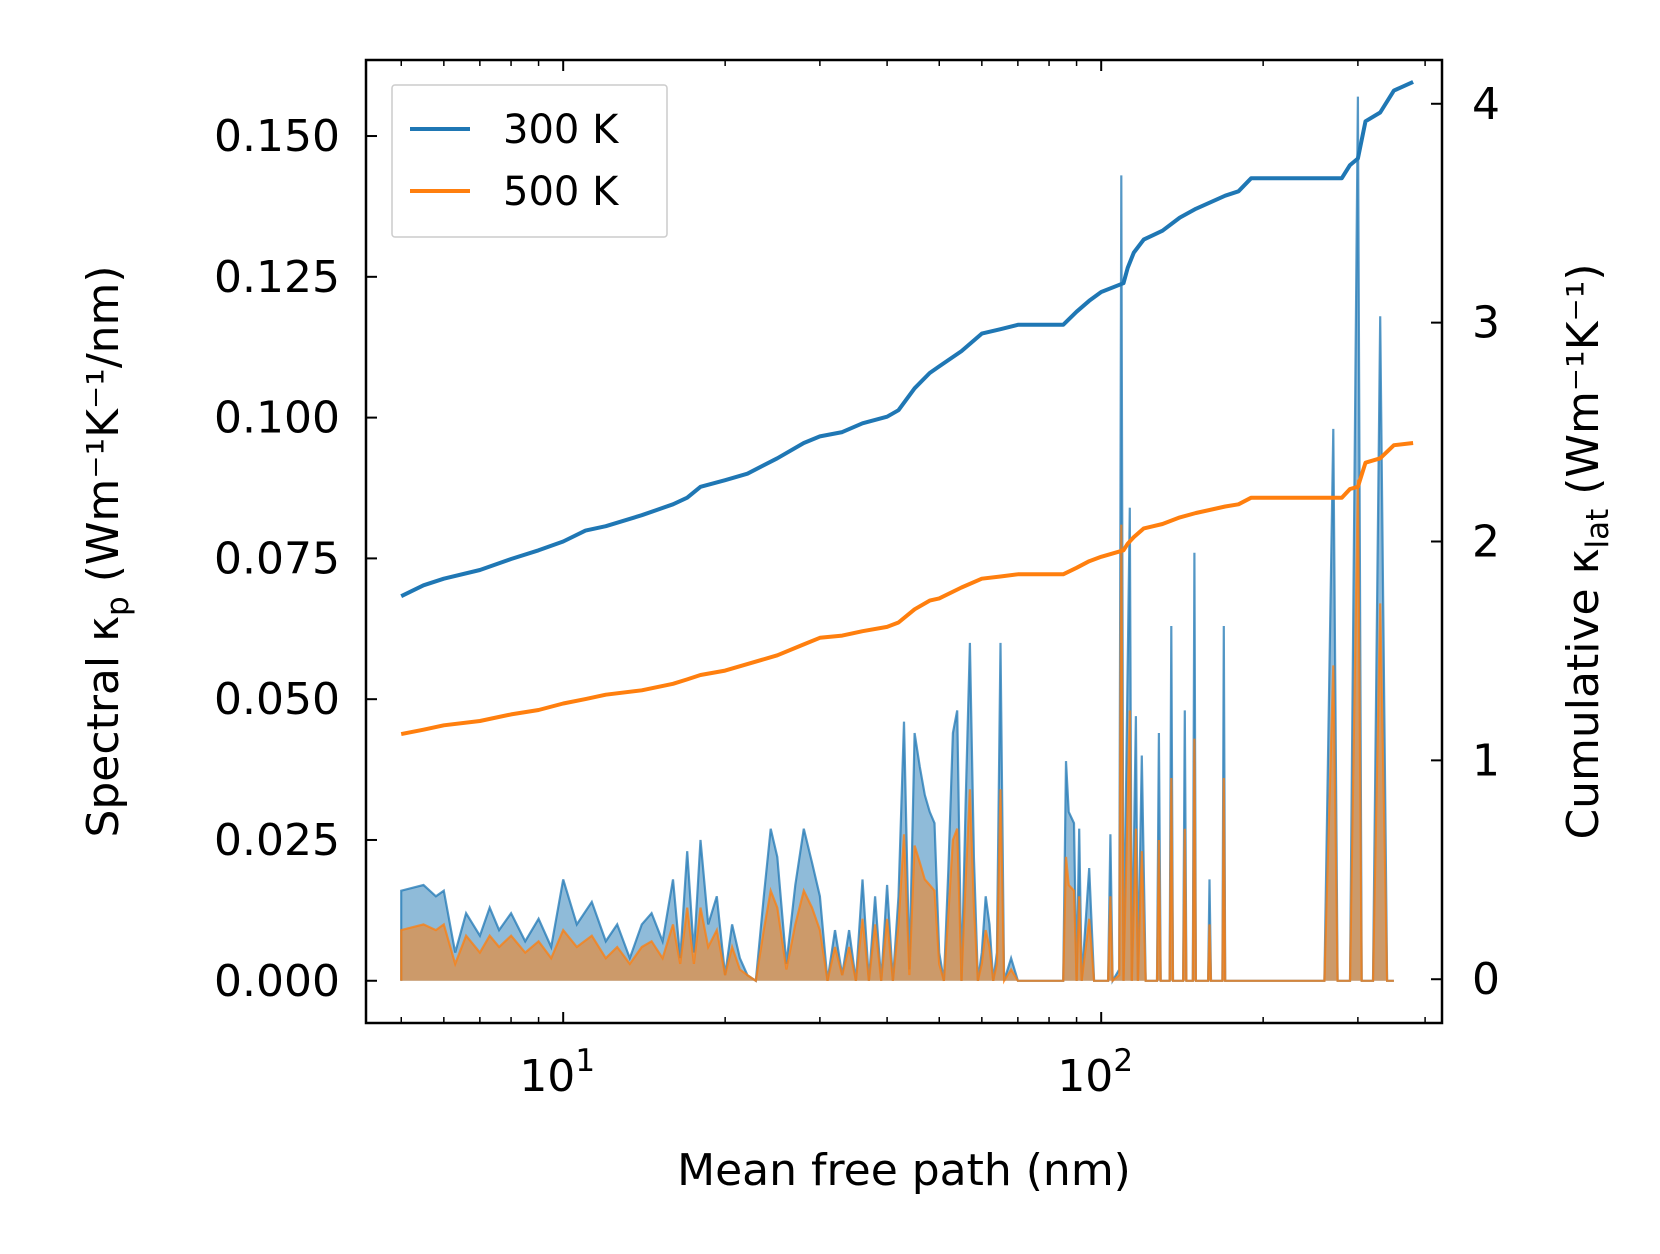  What do you see at coordinates (561, 192) in the screenshot?
I see `legend-label-500k: 500 K` at bounding box center [561, 192].